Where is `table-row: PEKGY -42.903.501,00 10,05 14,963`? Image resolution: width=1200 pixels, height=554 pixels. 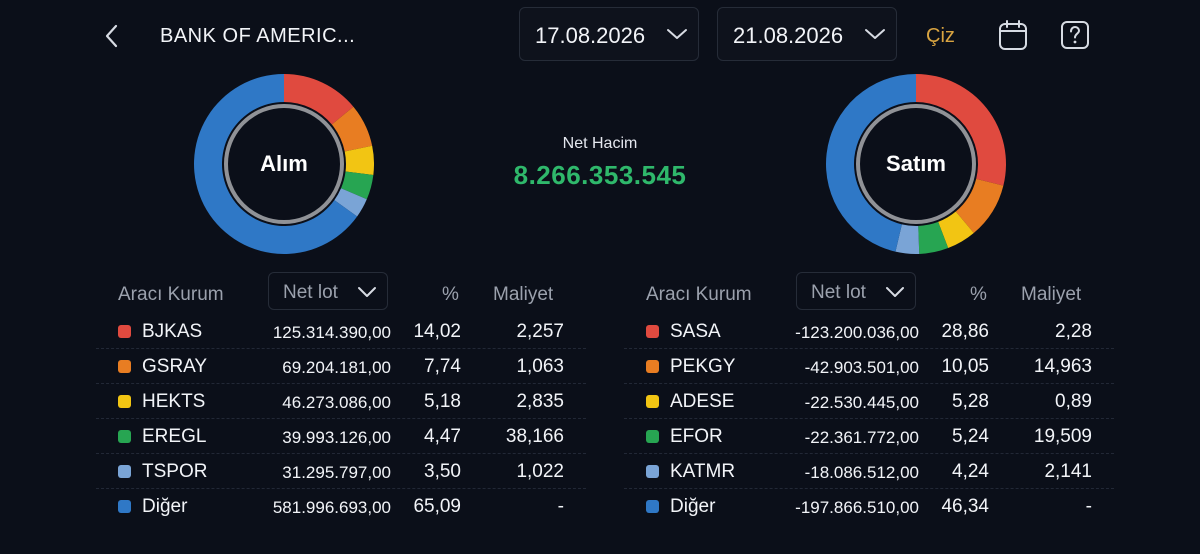 table-row: PEKGY -42.903.501,00 10,05 14,963 is located at coordinates (869, 366).